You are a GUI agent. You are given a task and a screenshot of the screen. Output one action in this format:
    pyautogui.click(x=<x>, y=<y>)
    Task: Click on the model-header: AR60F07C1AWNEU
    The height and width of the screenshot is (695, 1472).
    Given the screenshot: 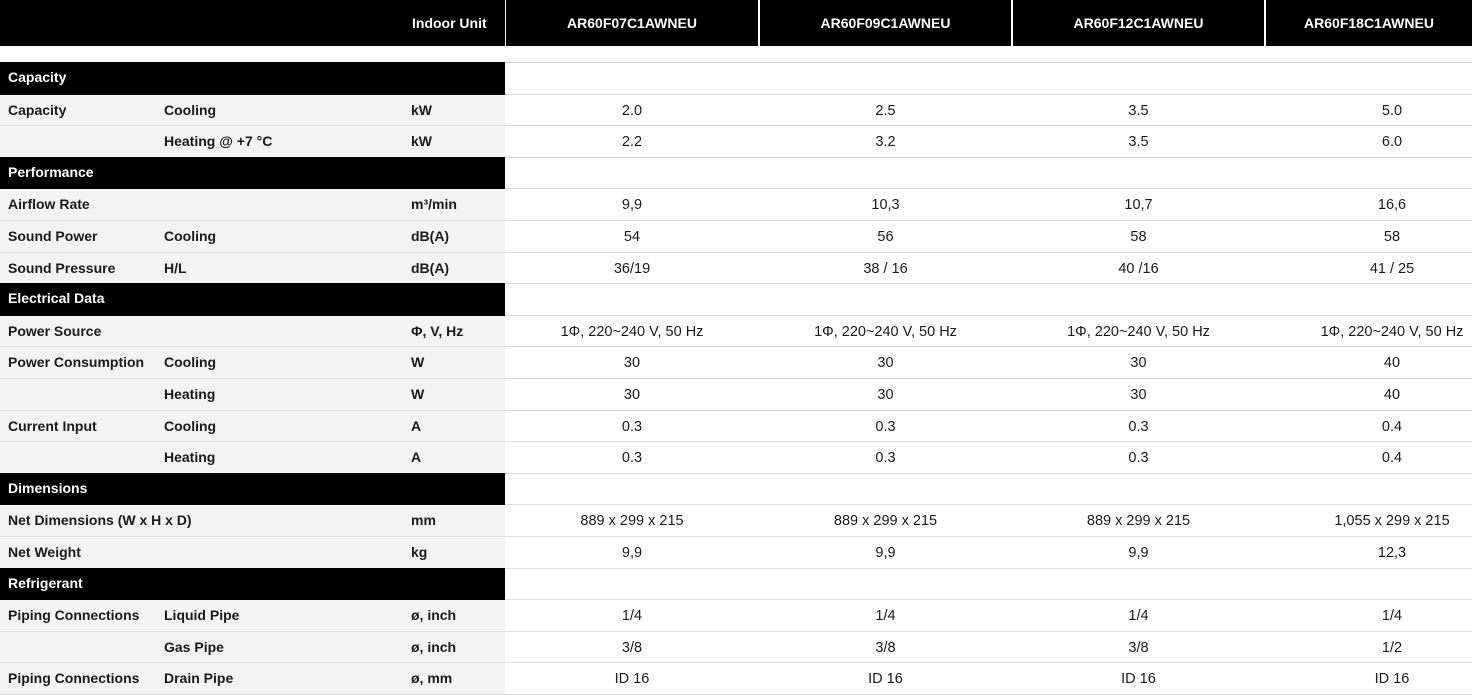 What is the action you would take?
    pyautogui.click(x=632, y=23)
    